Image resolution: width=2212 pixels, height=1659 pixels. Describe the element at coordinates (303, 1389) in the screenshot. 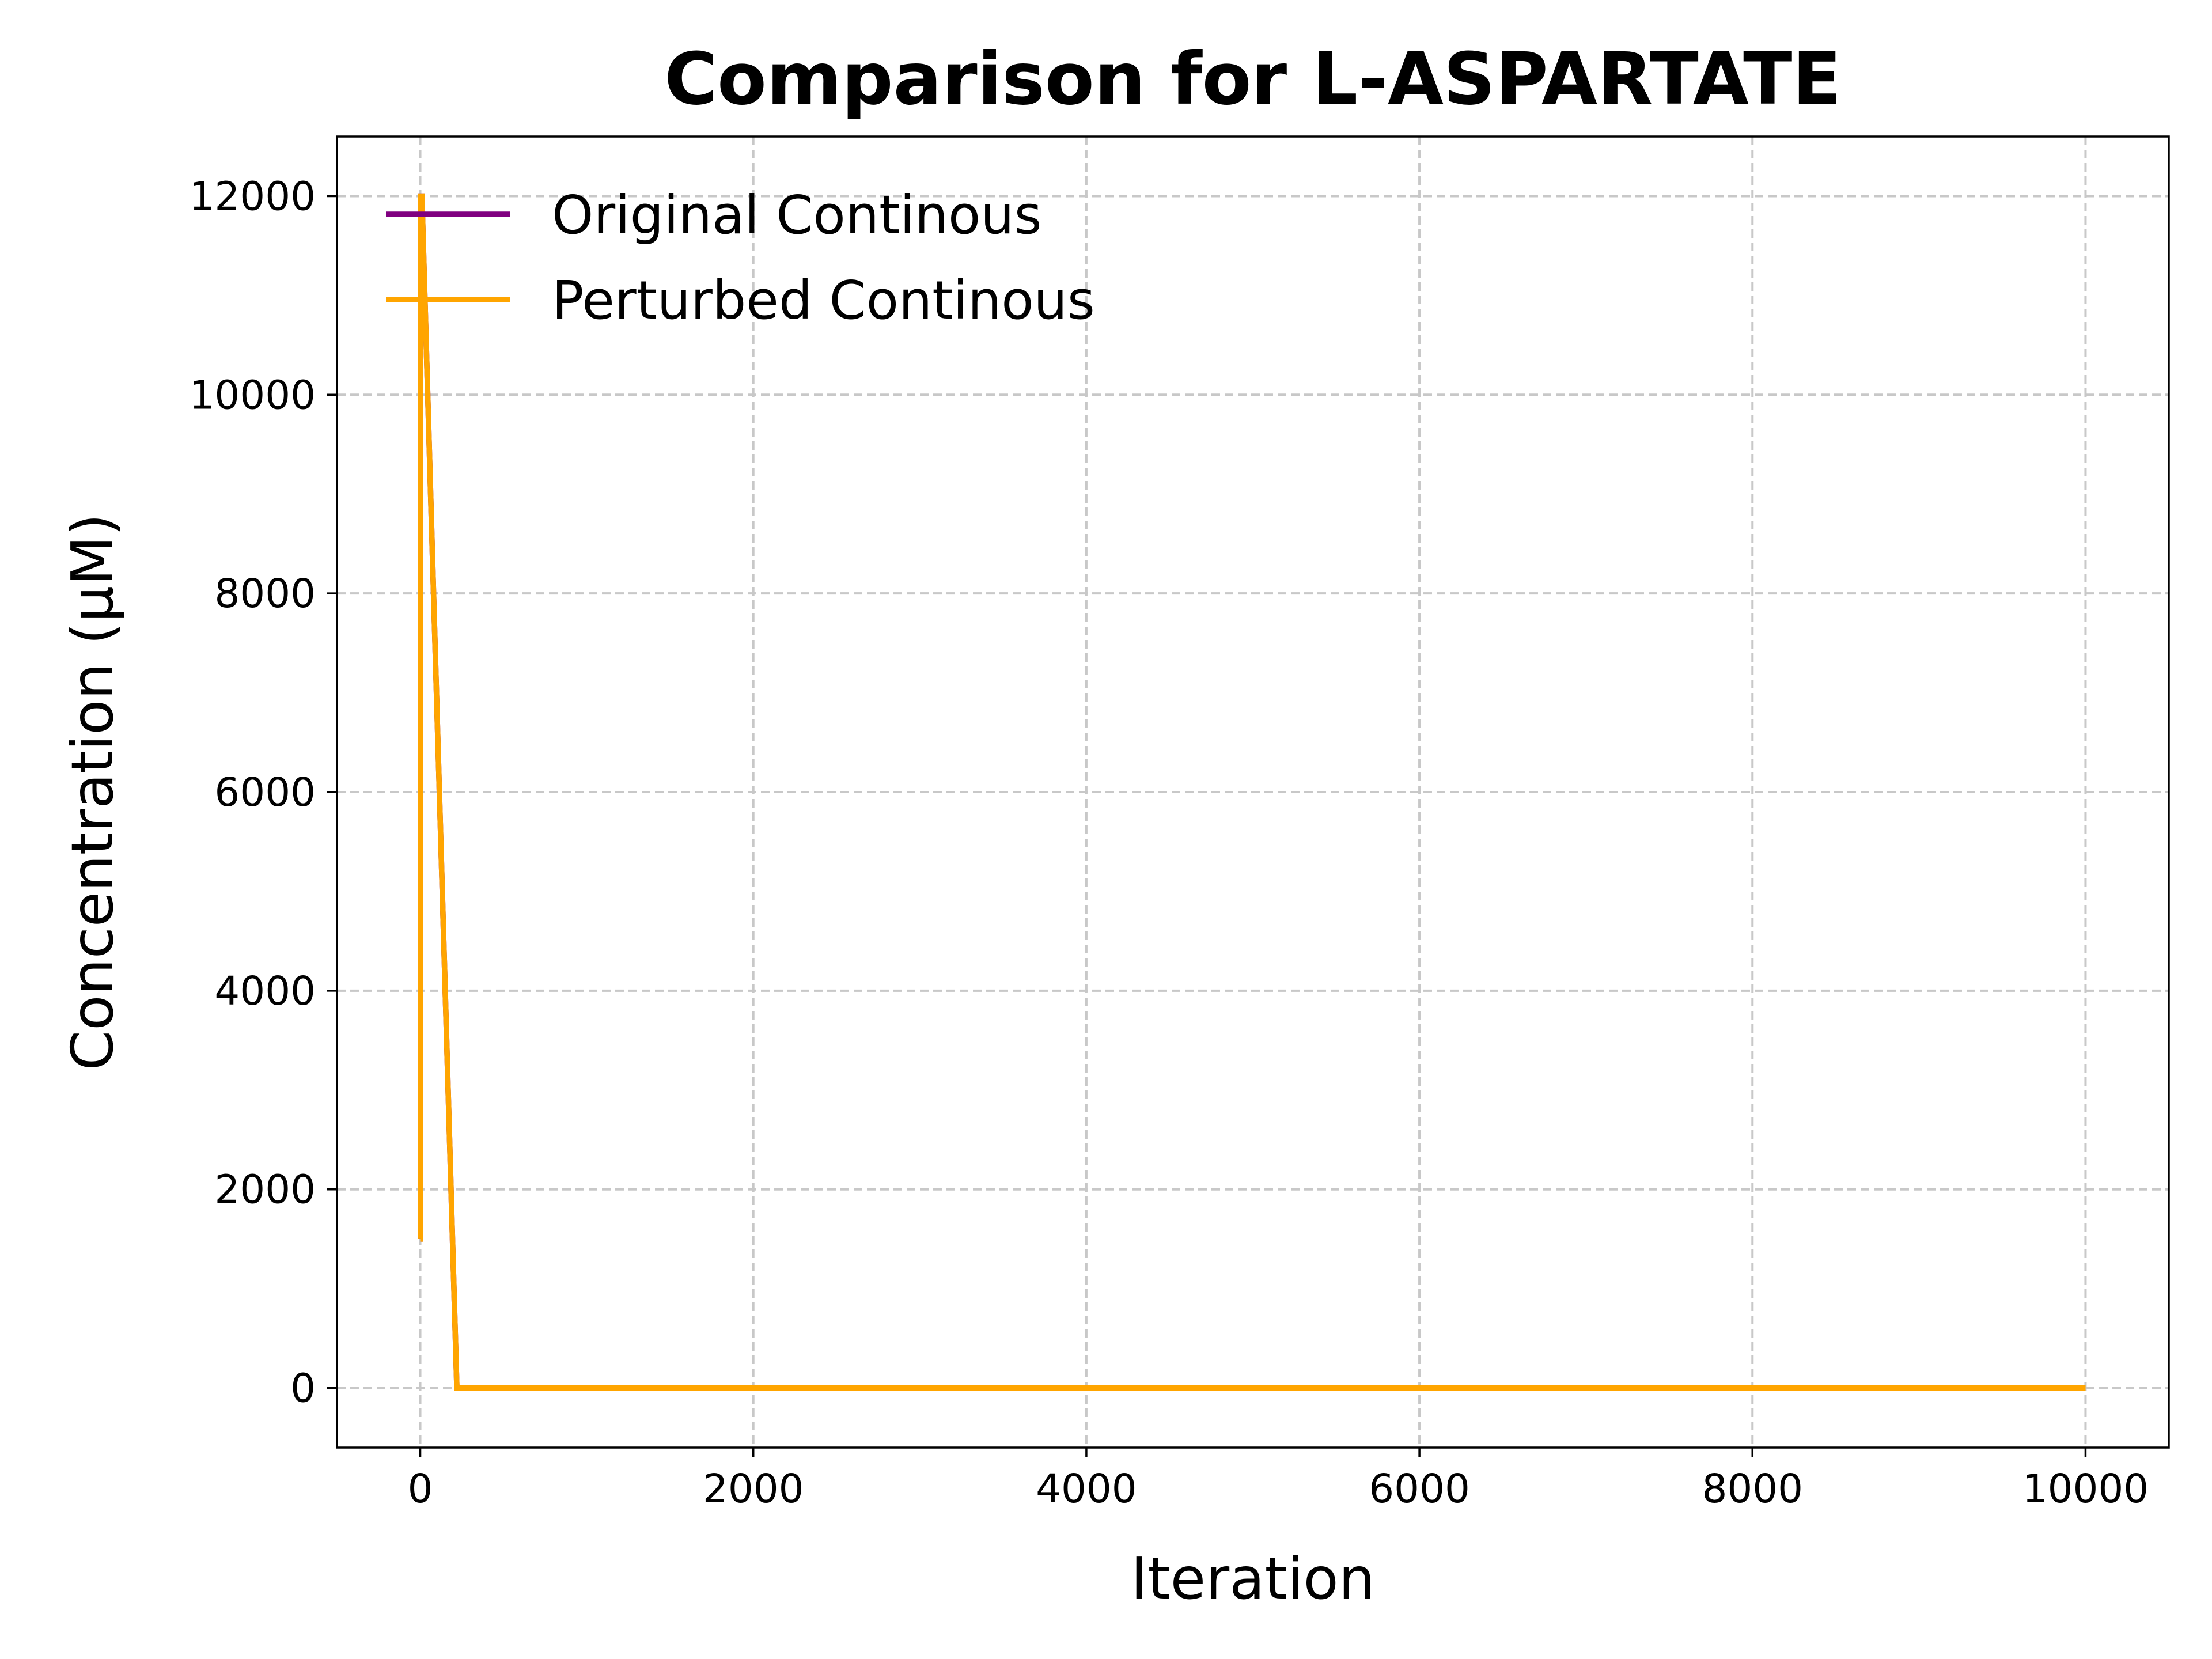

I see `y-tick-label: 0` at that location.